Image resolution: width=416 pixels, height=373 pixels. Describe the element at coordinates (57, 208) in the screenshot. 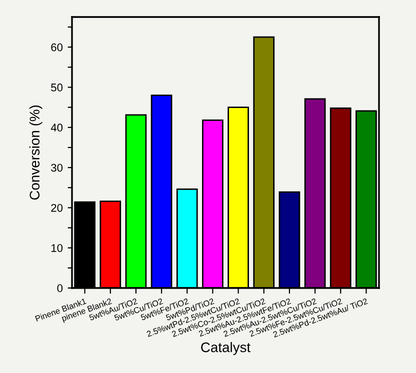

I see `y-tick-label: 20` at that location.